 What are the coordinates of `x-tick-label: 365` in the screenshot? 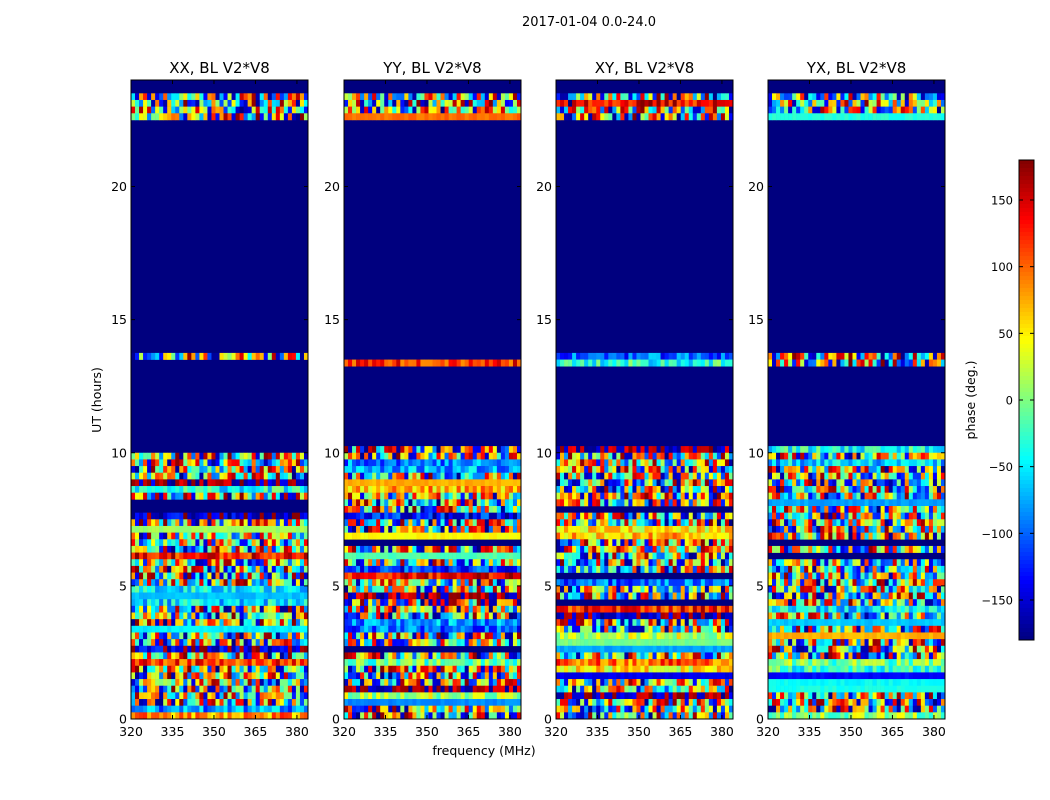 It's located at (256, 731).